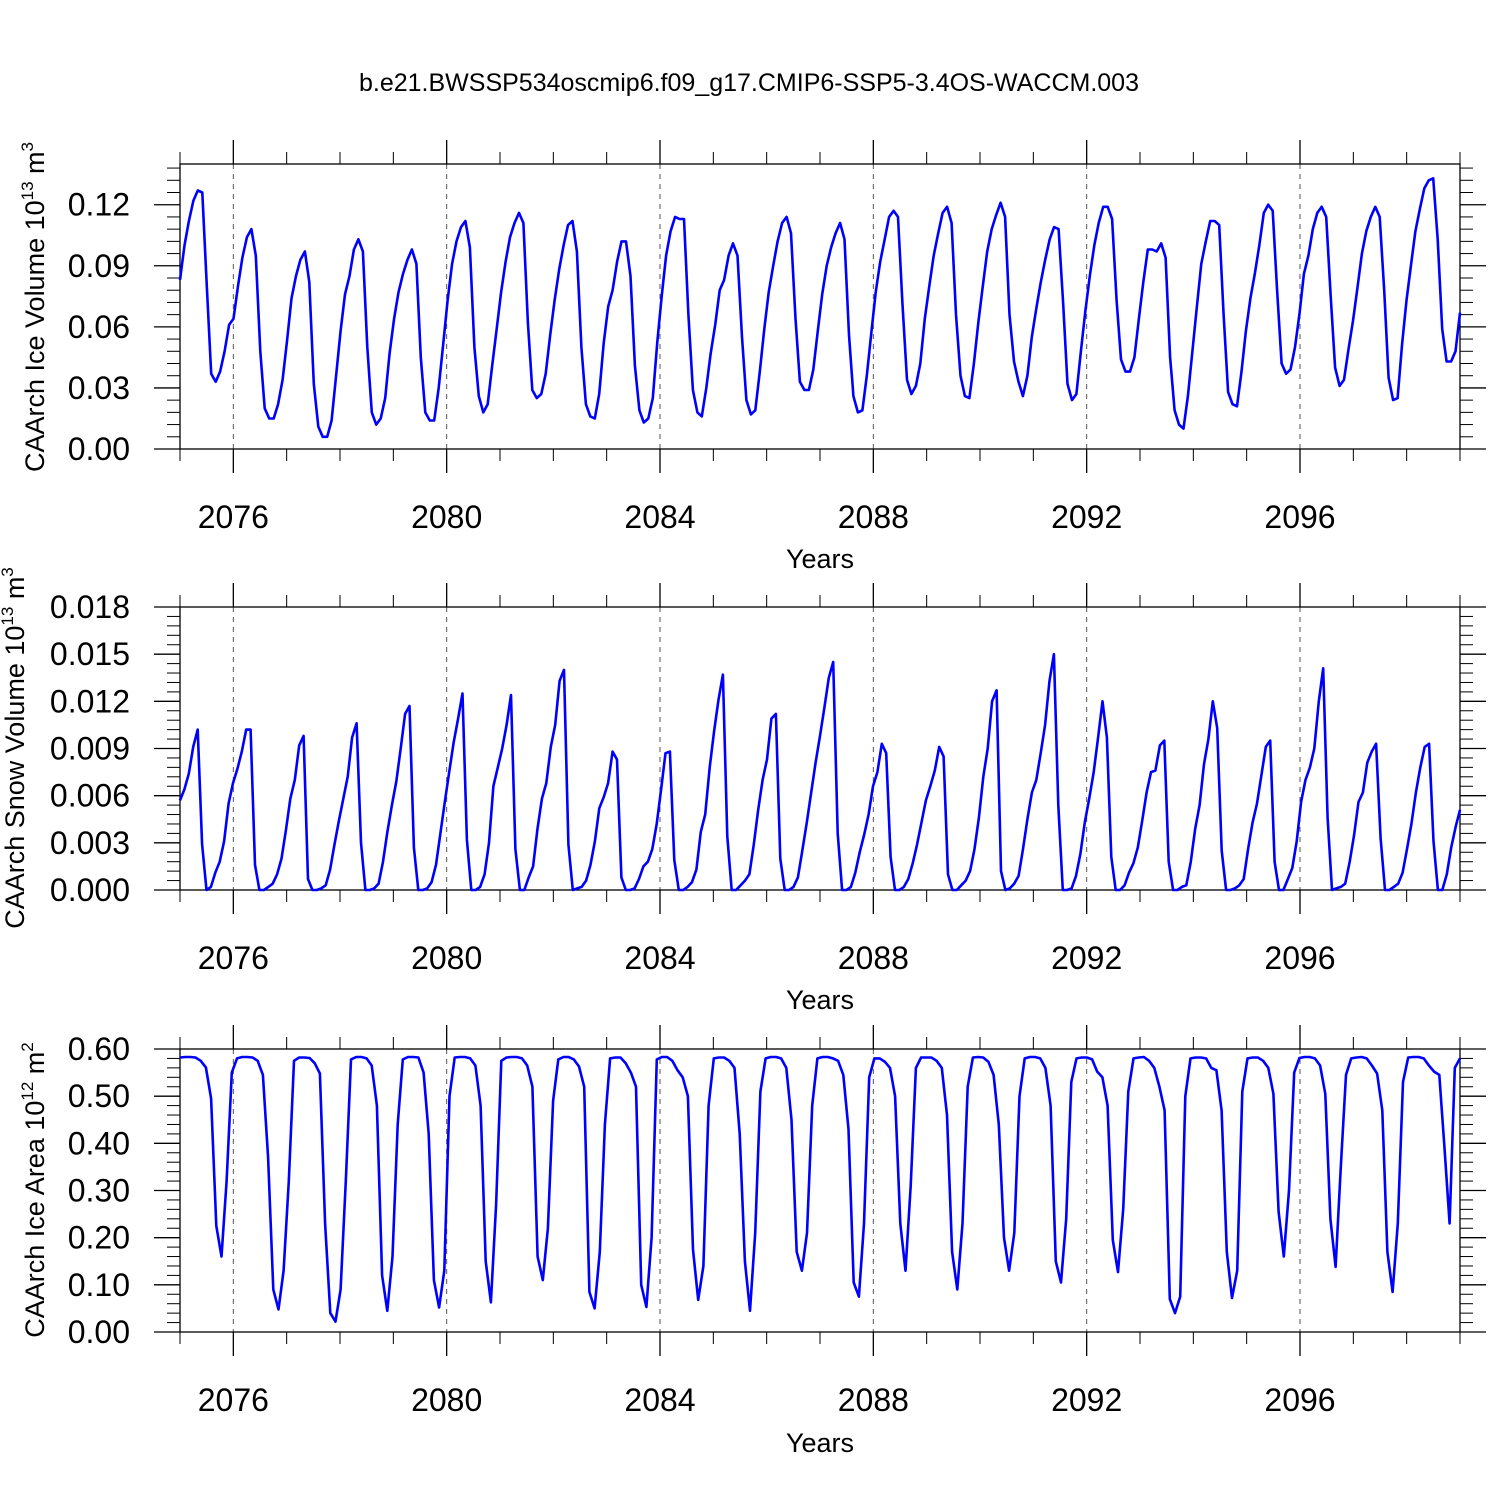 The height and width of the screenshot is (1500, 1500). What do you see at coordinates (233, 517) in the screenshot?
I see `ice-volume-x-tick-label: 2076` at bounding box center [233, 517].